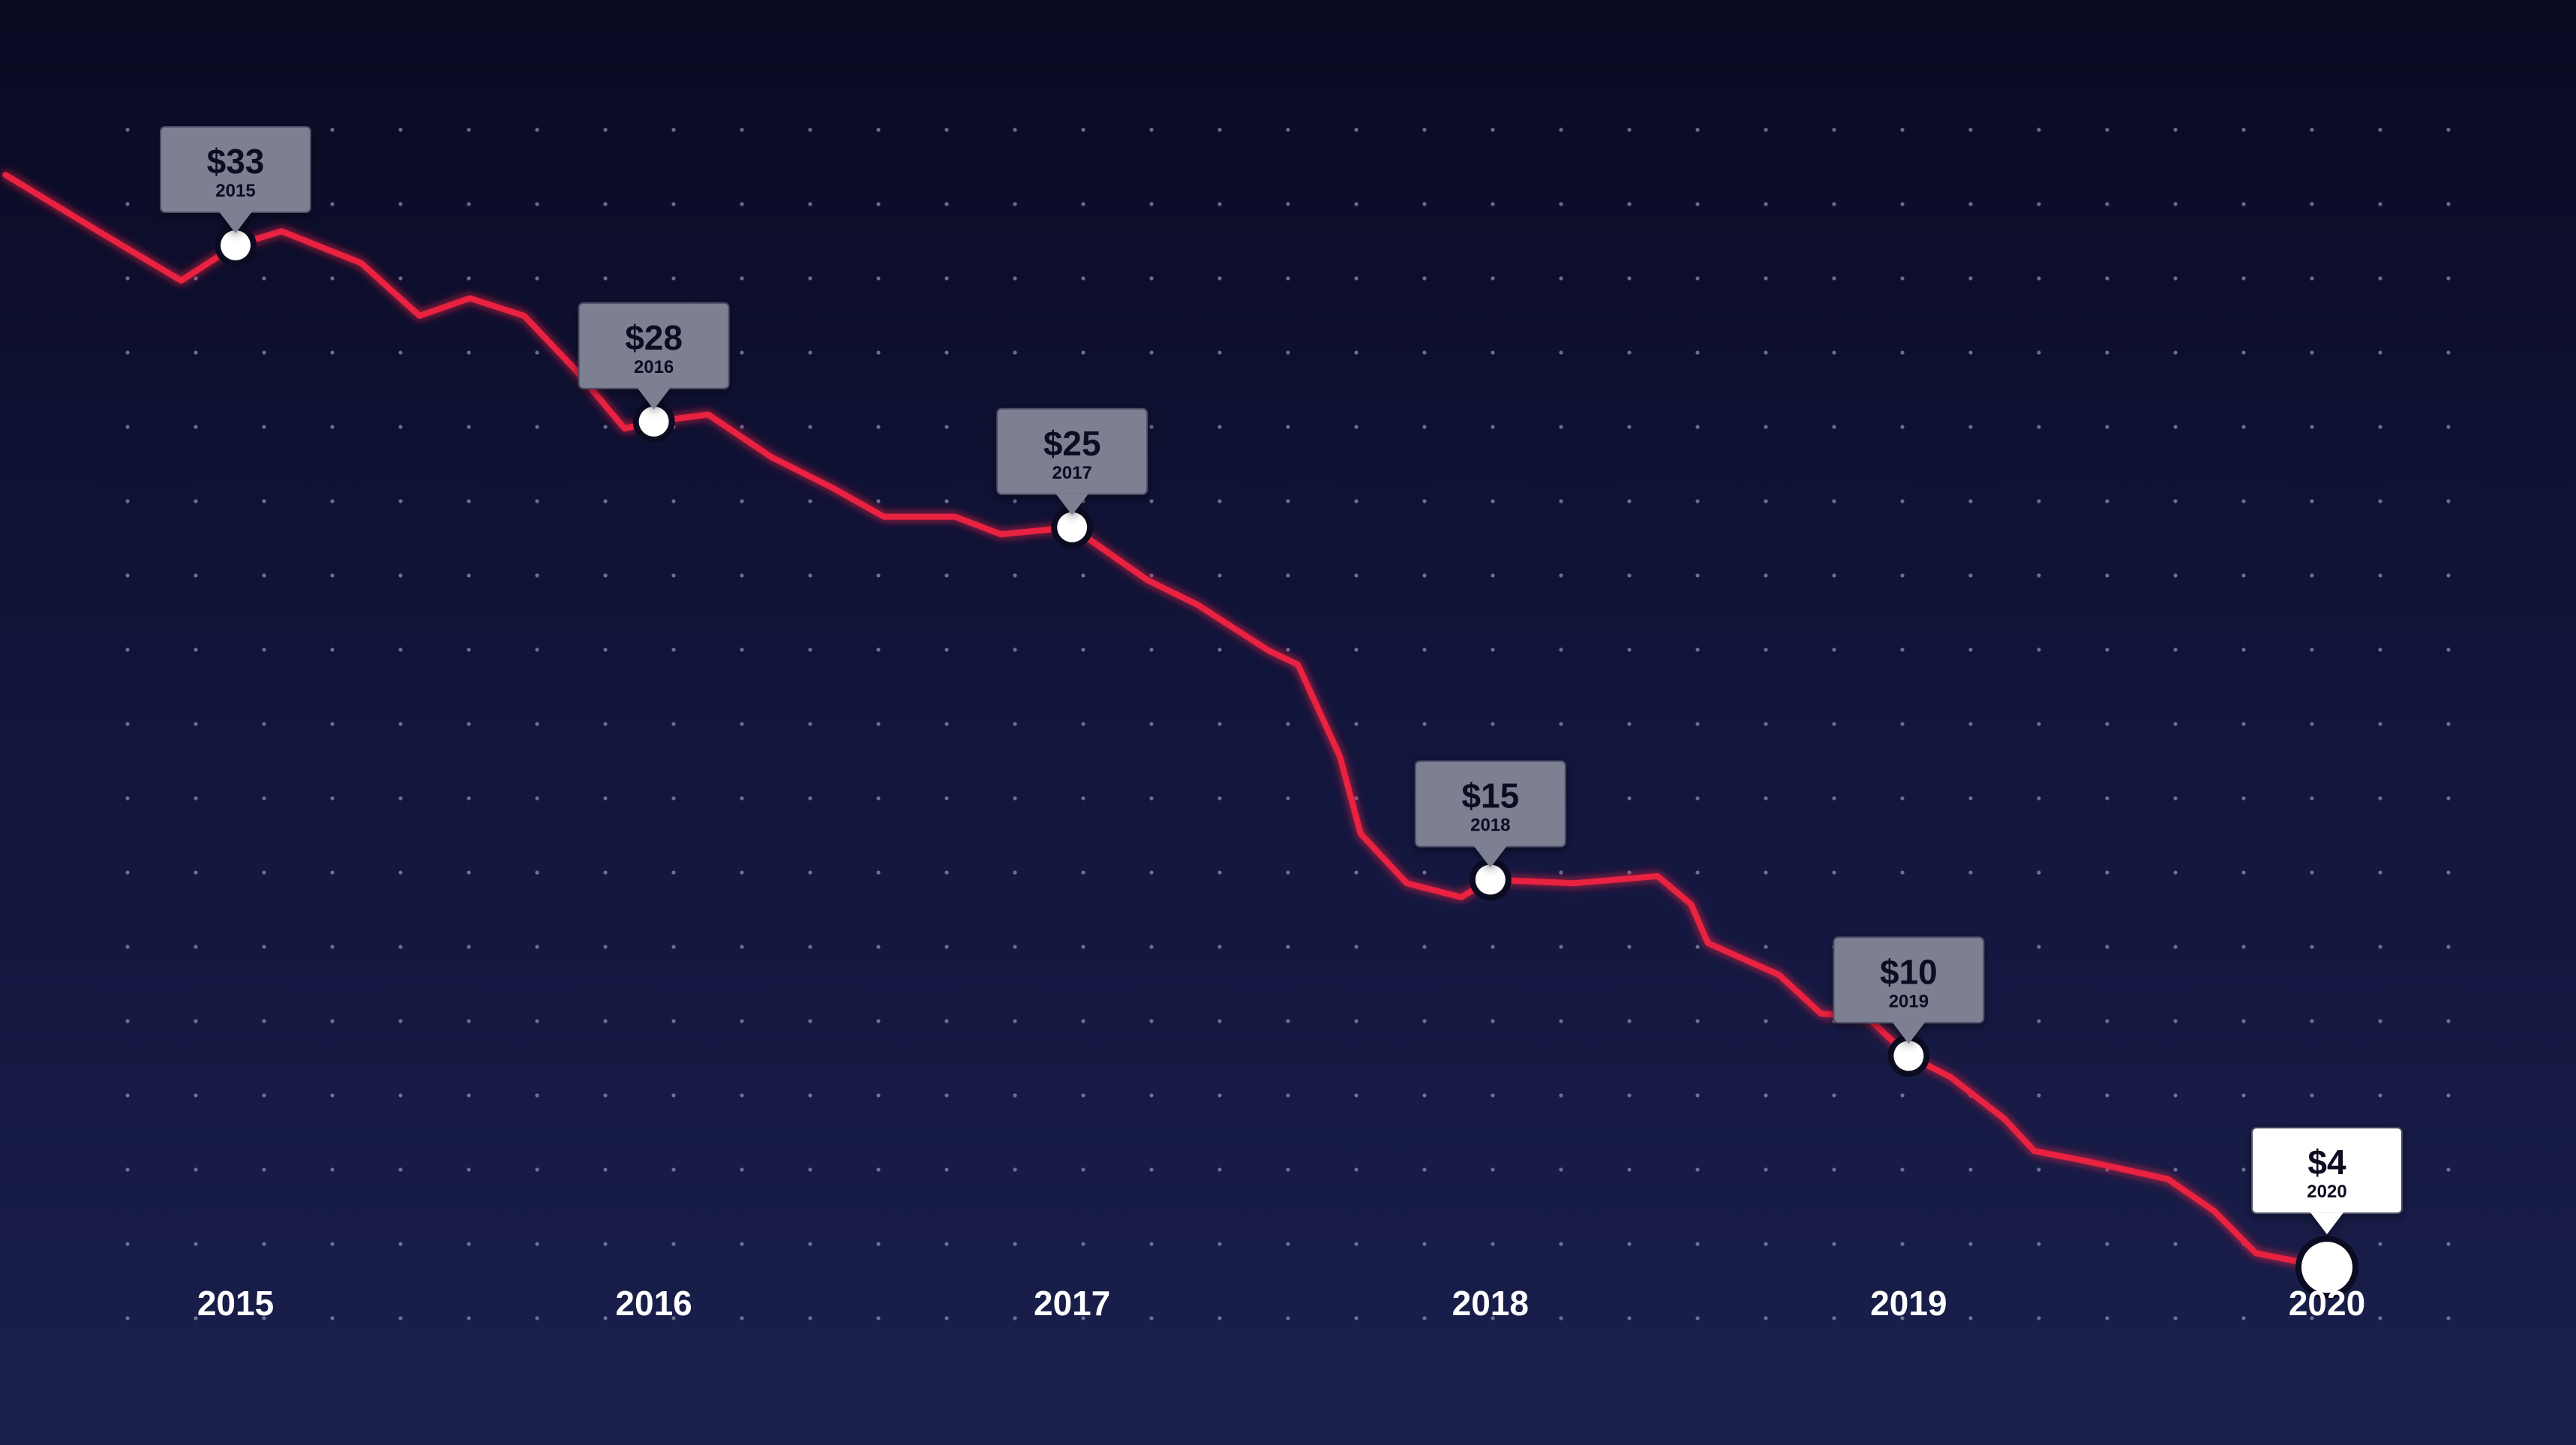  Describe the element at coordinates (1072, 504) in the screenshot. I see `tooltip-pointer` at that location.